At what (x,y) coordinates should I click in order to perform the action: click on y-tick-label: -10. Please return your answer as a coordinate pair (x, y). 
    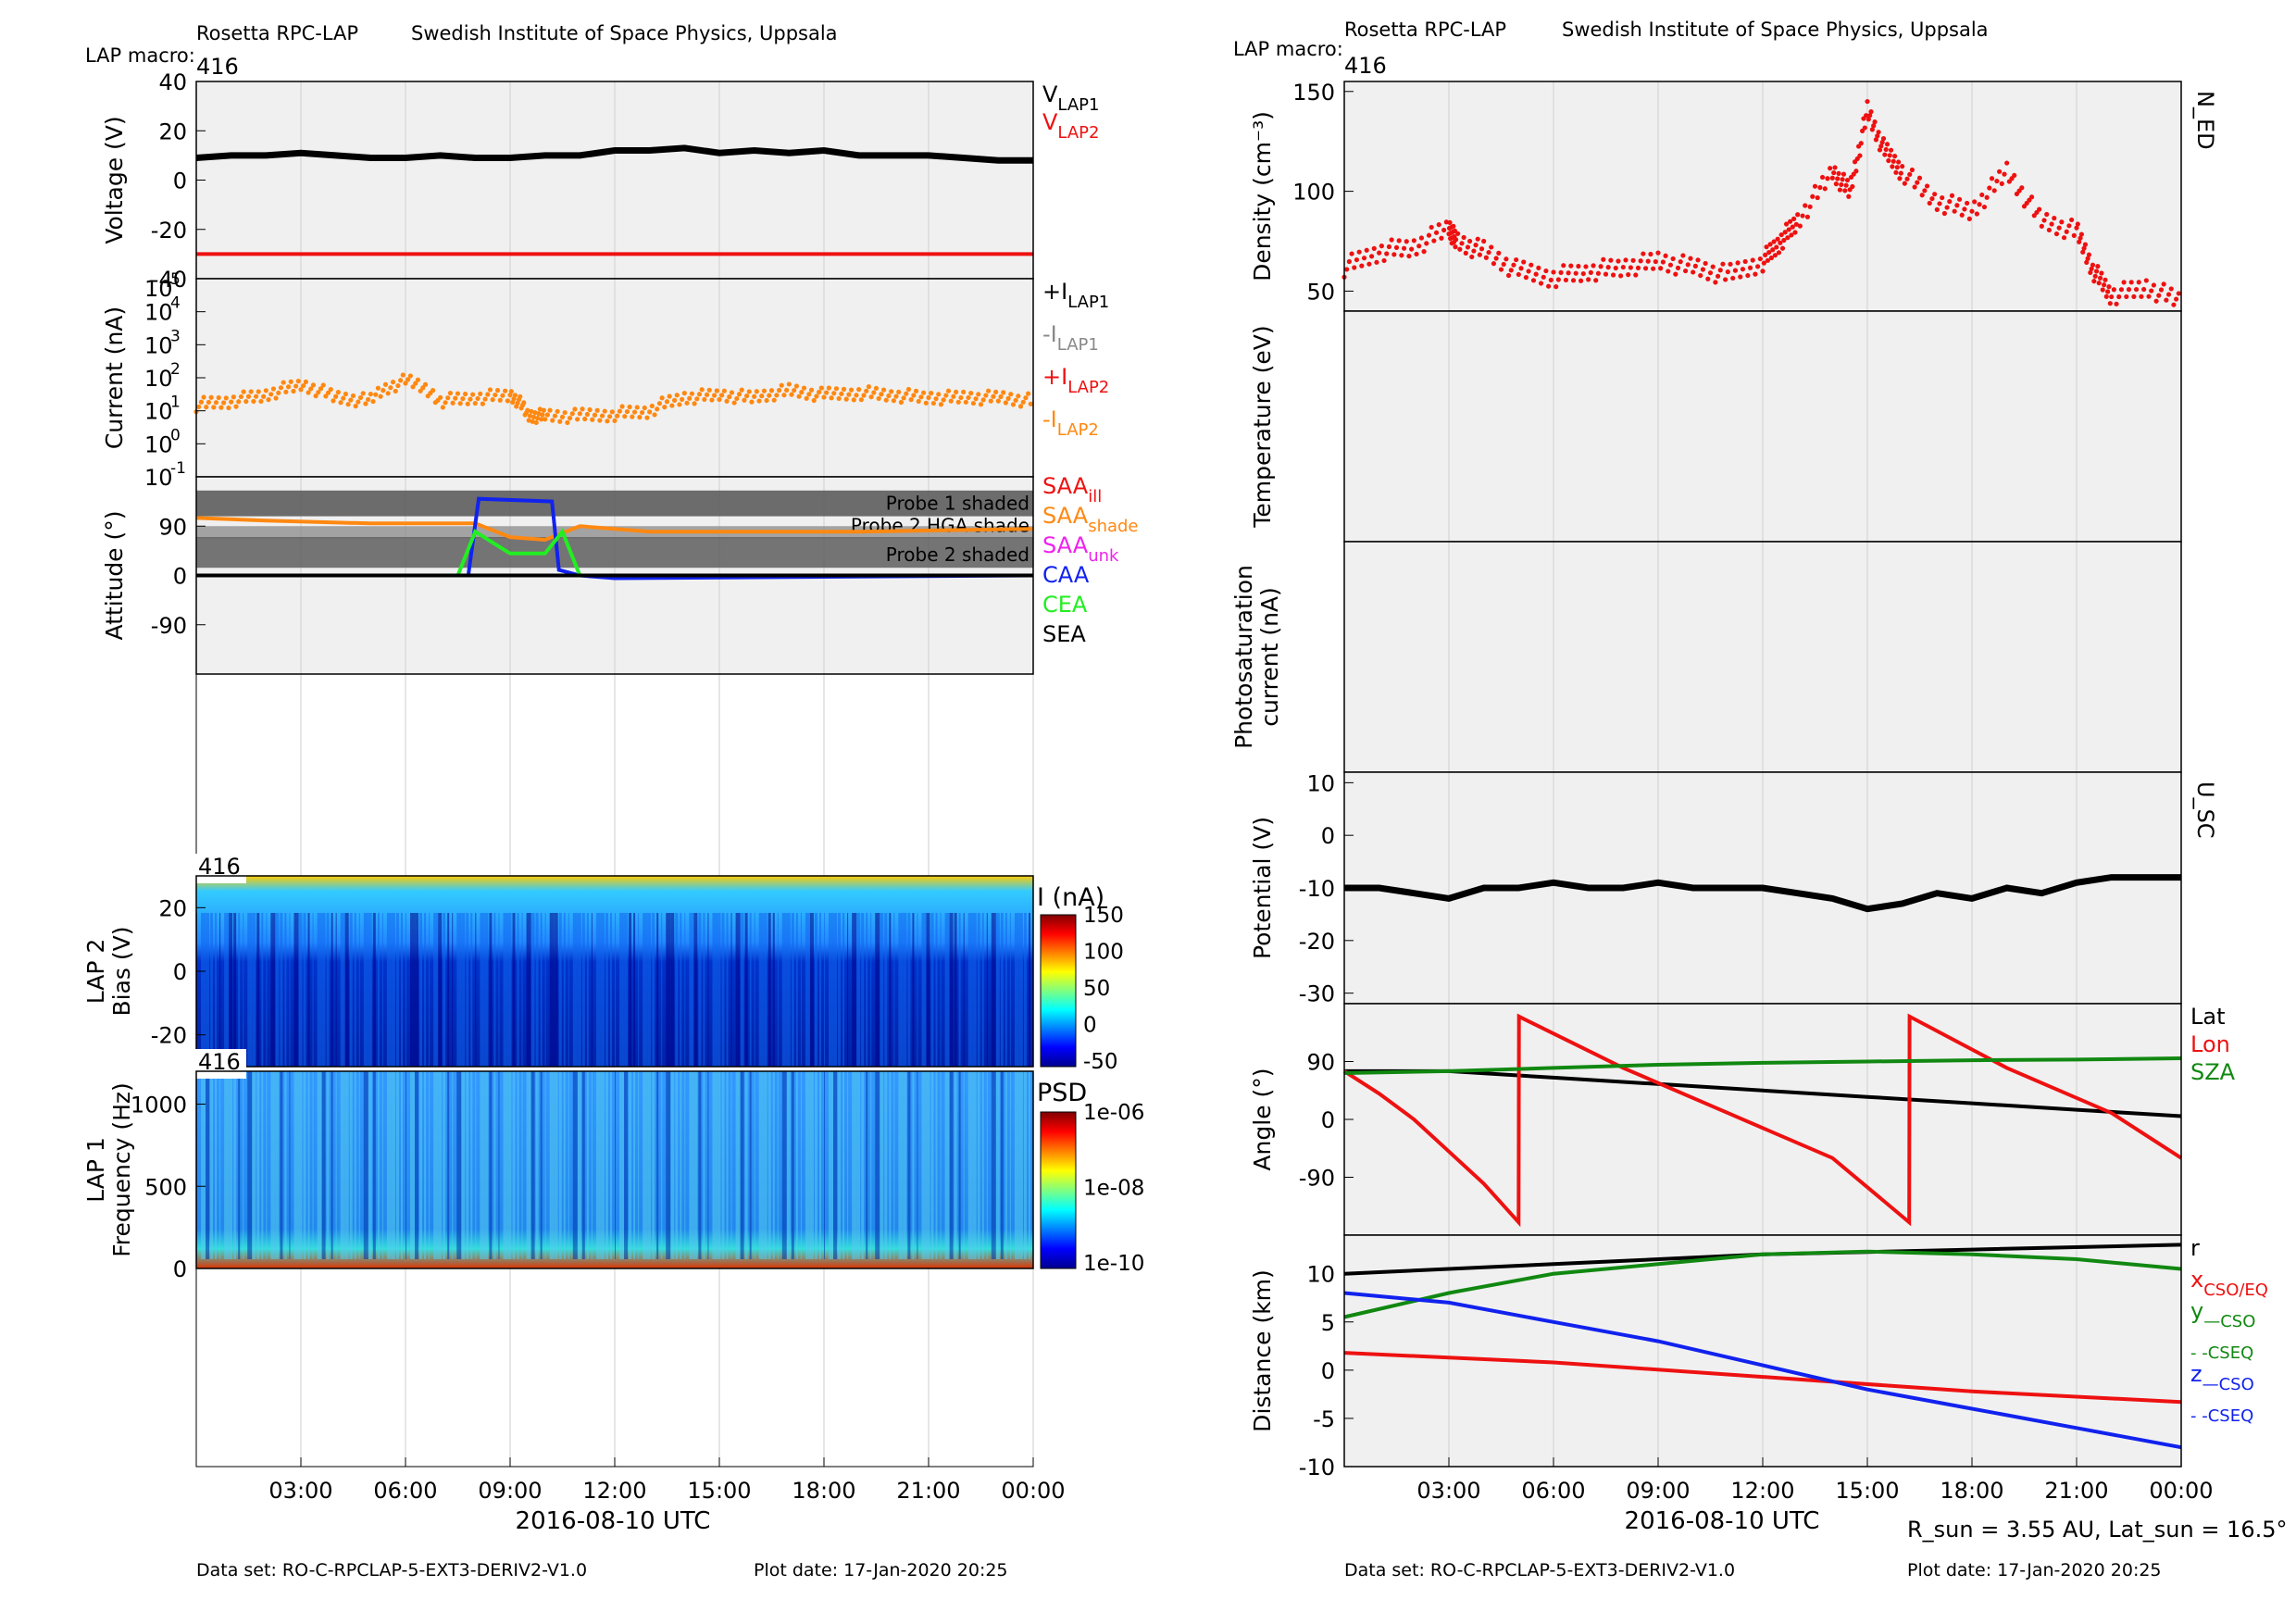
    Looking at the image, I should click on (1317, 1467).